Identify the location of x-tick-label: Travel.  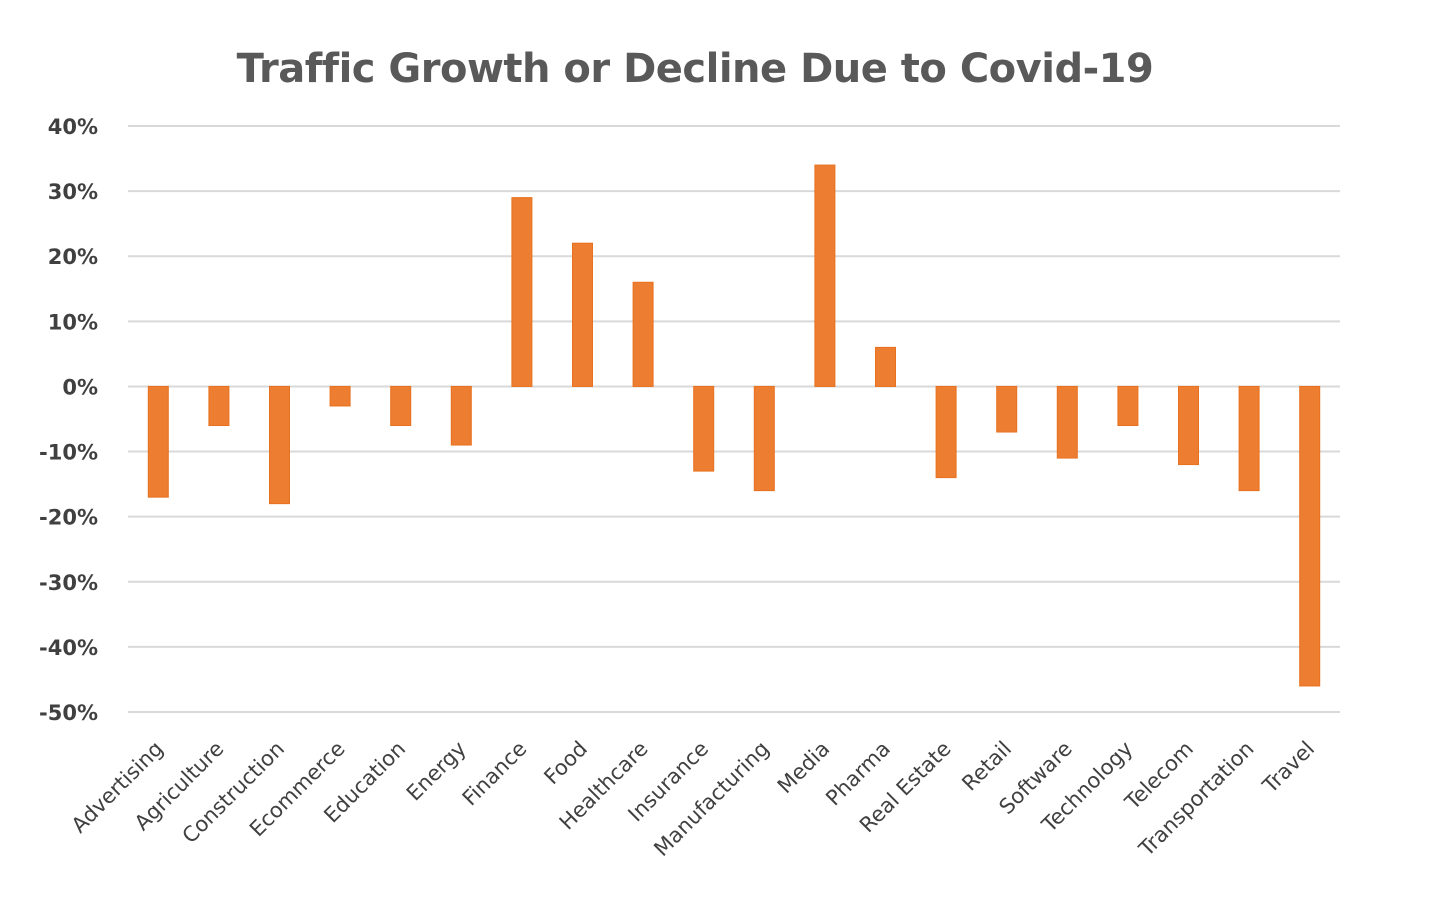
(1288, 768).